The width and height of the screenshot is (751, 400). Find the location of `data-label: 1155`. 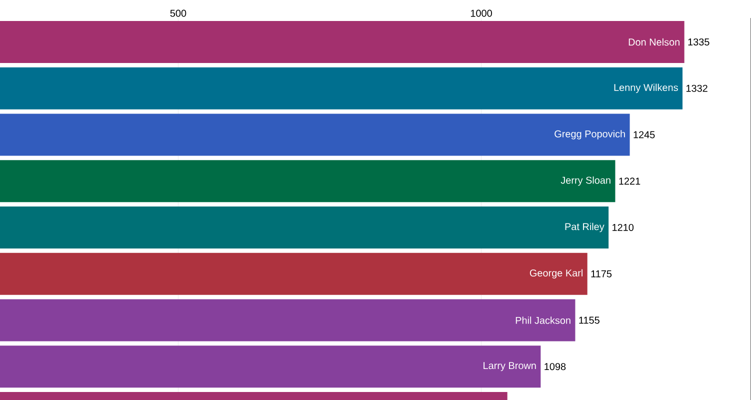

data-label: 1155 is located at coordinates (589, 320).